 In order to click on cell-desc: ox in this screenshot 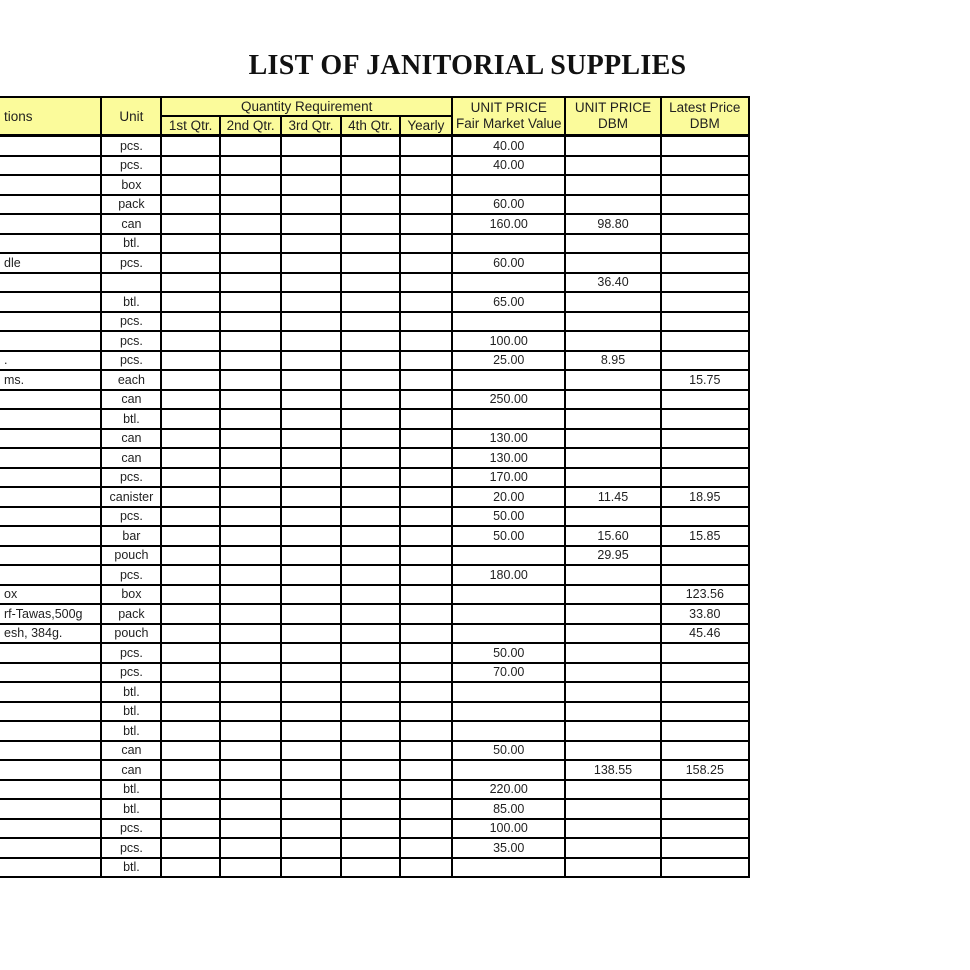, I will do `click(51, 594)`.